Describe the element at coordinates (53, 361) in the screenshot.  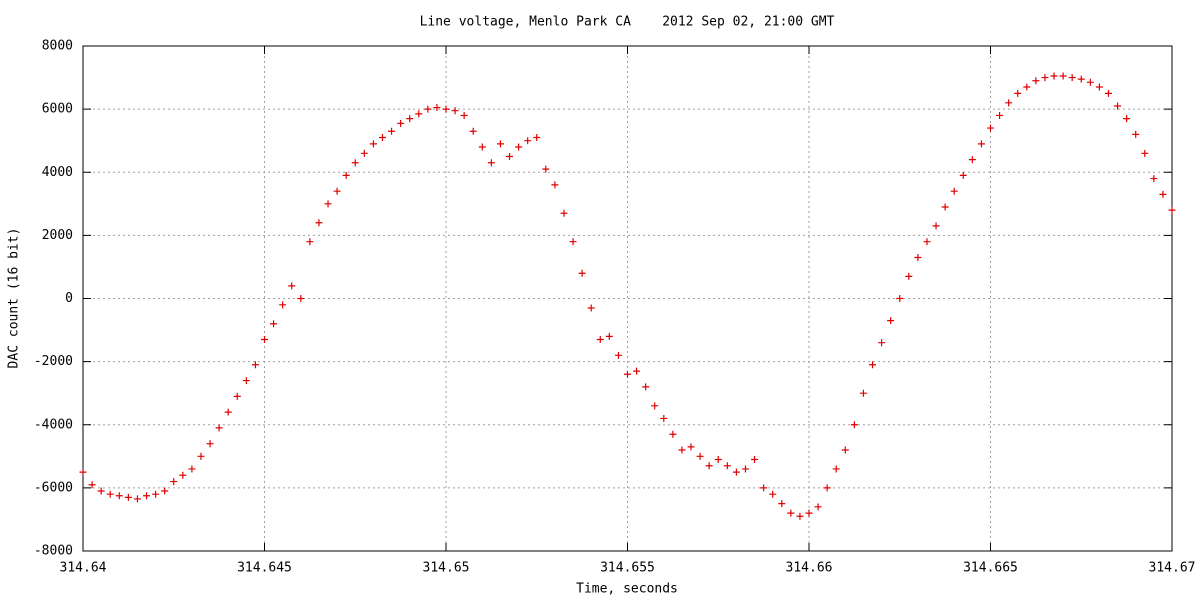
I see `y-tick-label: -2000` at that location.